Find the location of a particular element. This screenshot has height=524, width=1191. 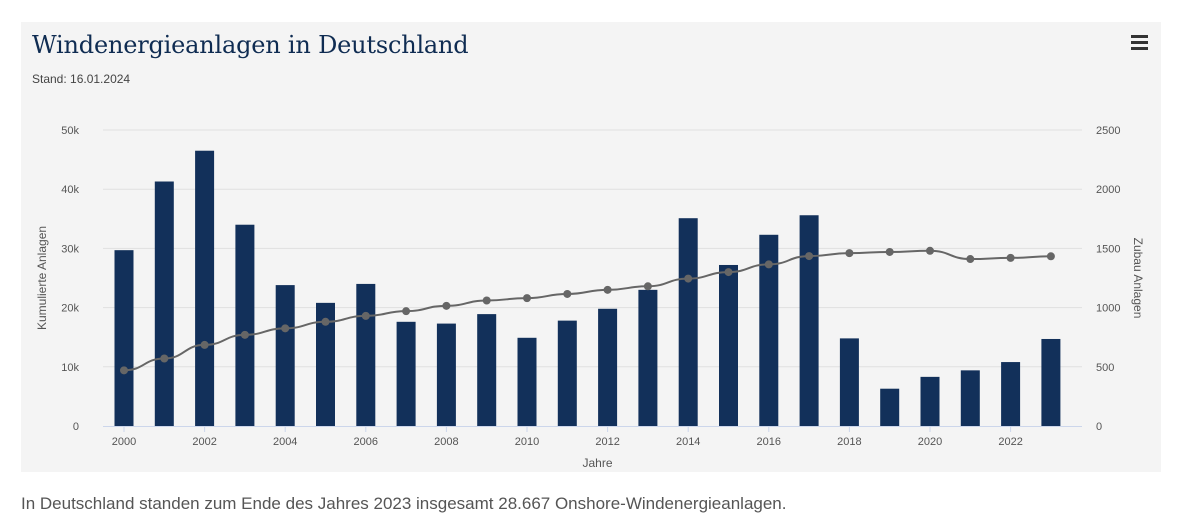

y-right-tick-label: 0 is located at coordinates (1099, 427).